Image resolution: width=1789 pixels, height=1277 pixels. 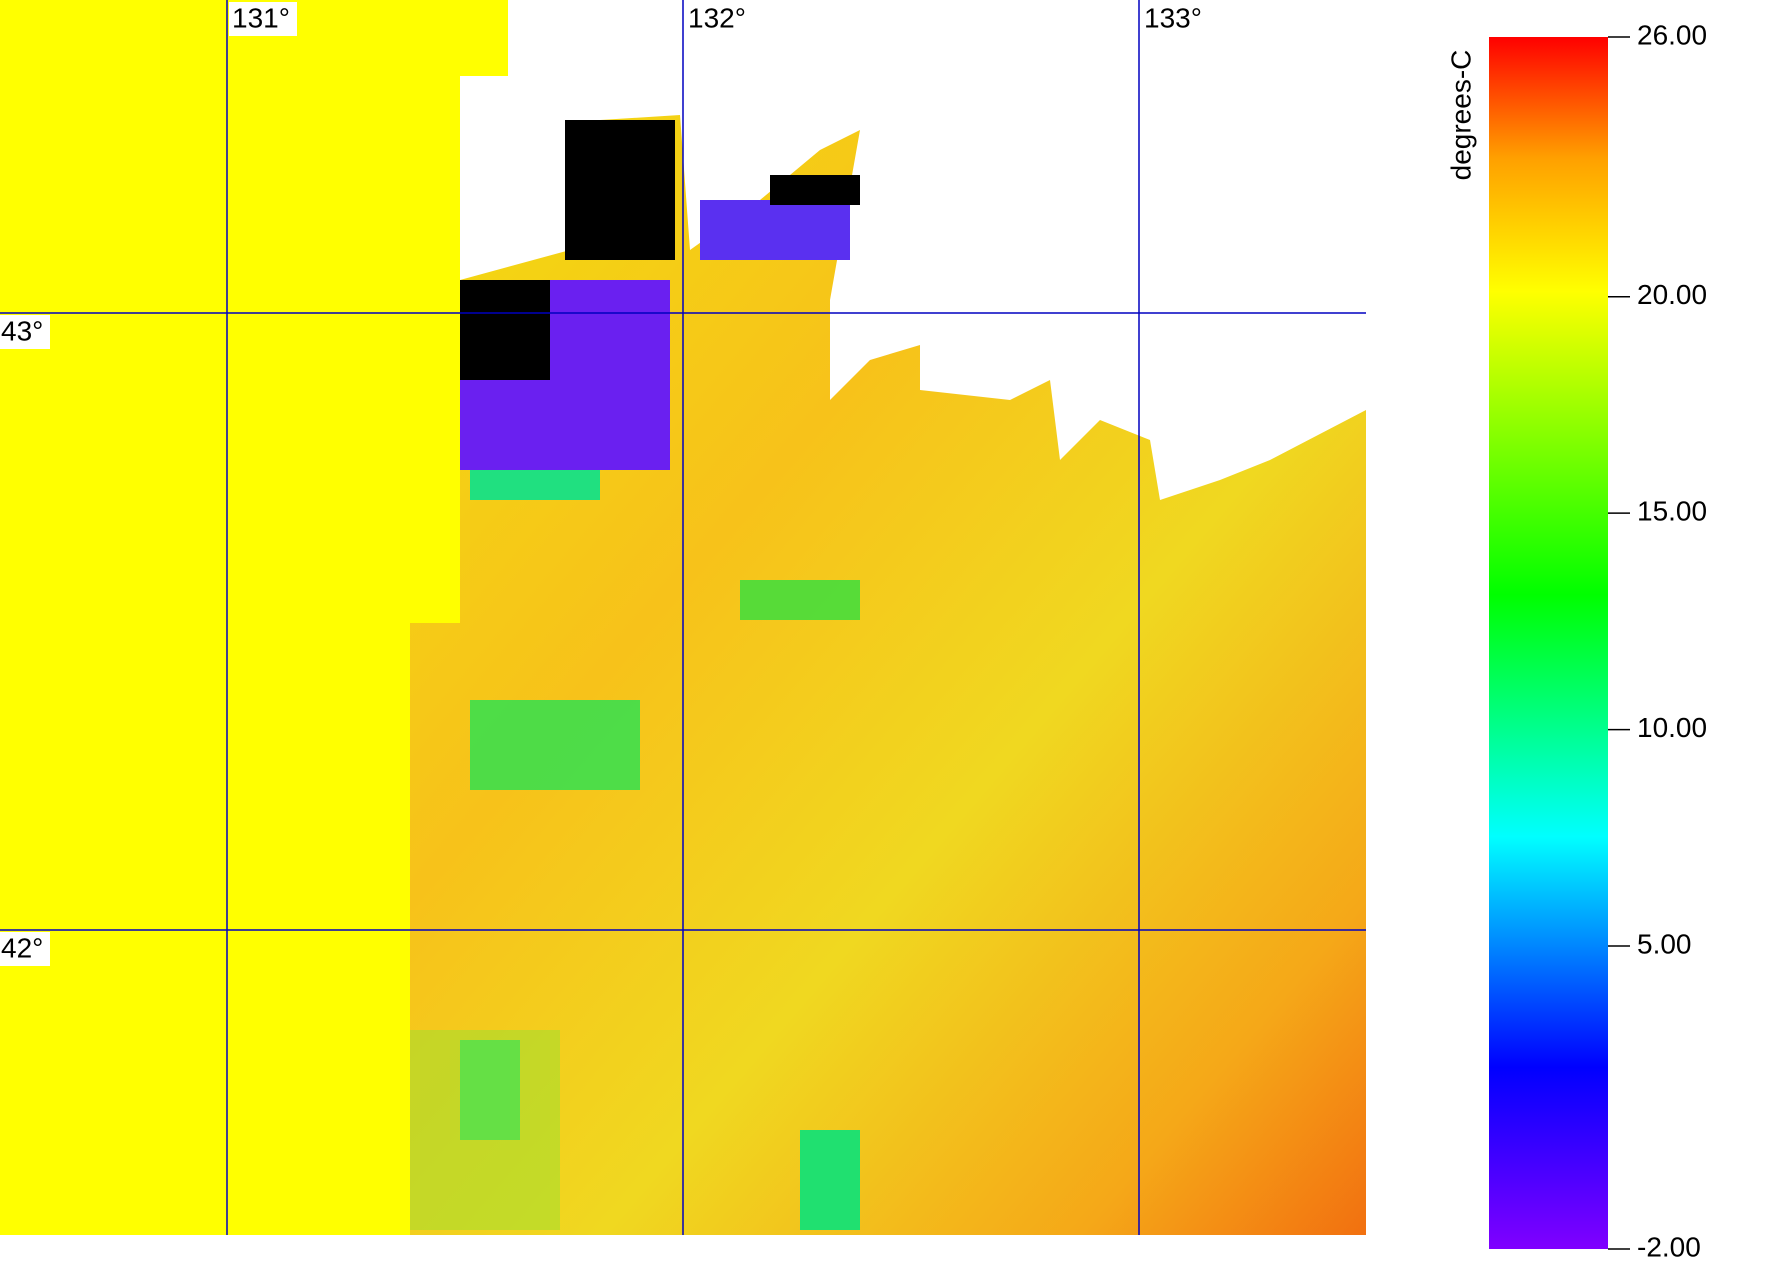 What do you see at coordinates (1548, 643) in the screenshot?
I see `colorbar` at bounding box center [1548, 643].